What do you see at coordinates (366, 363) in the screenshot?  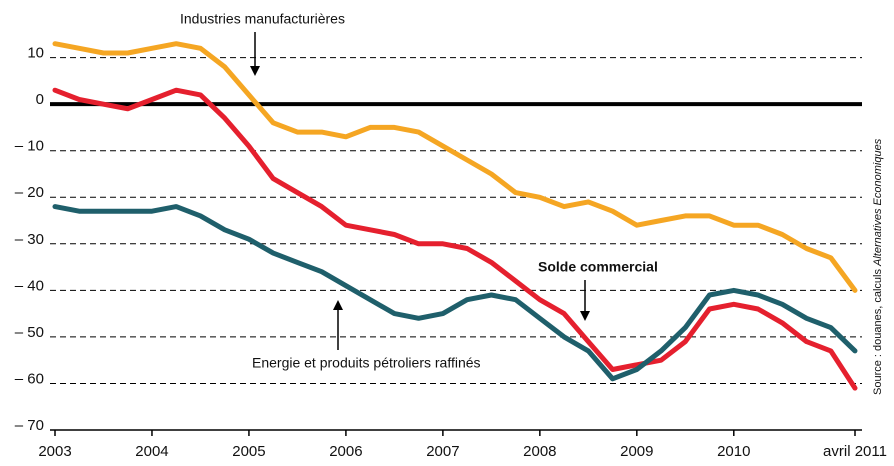 I see `annotation-energie: Energie et produits pétroliers raffinés` at bounding box center [366, 363].